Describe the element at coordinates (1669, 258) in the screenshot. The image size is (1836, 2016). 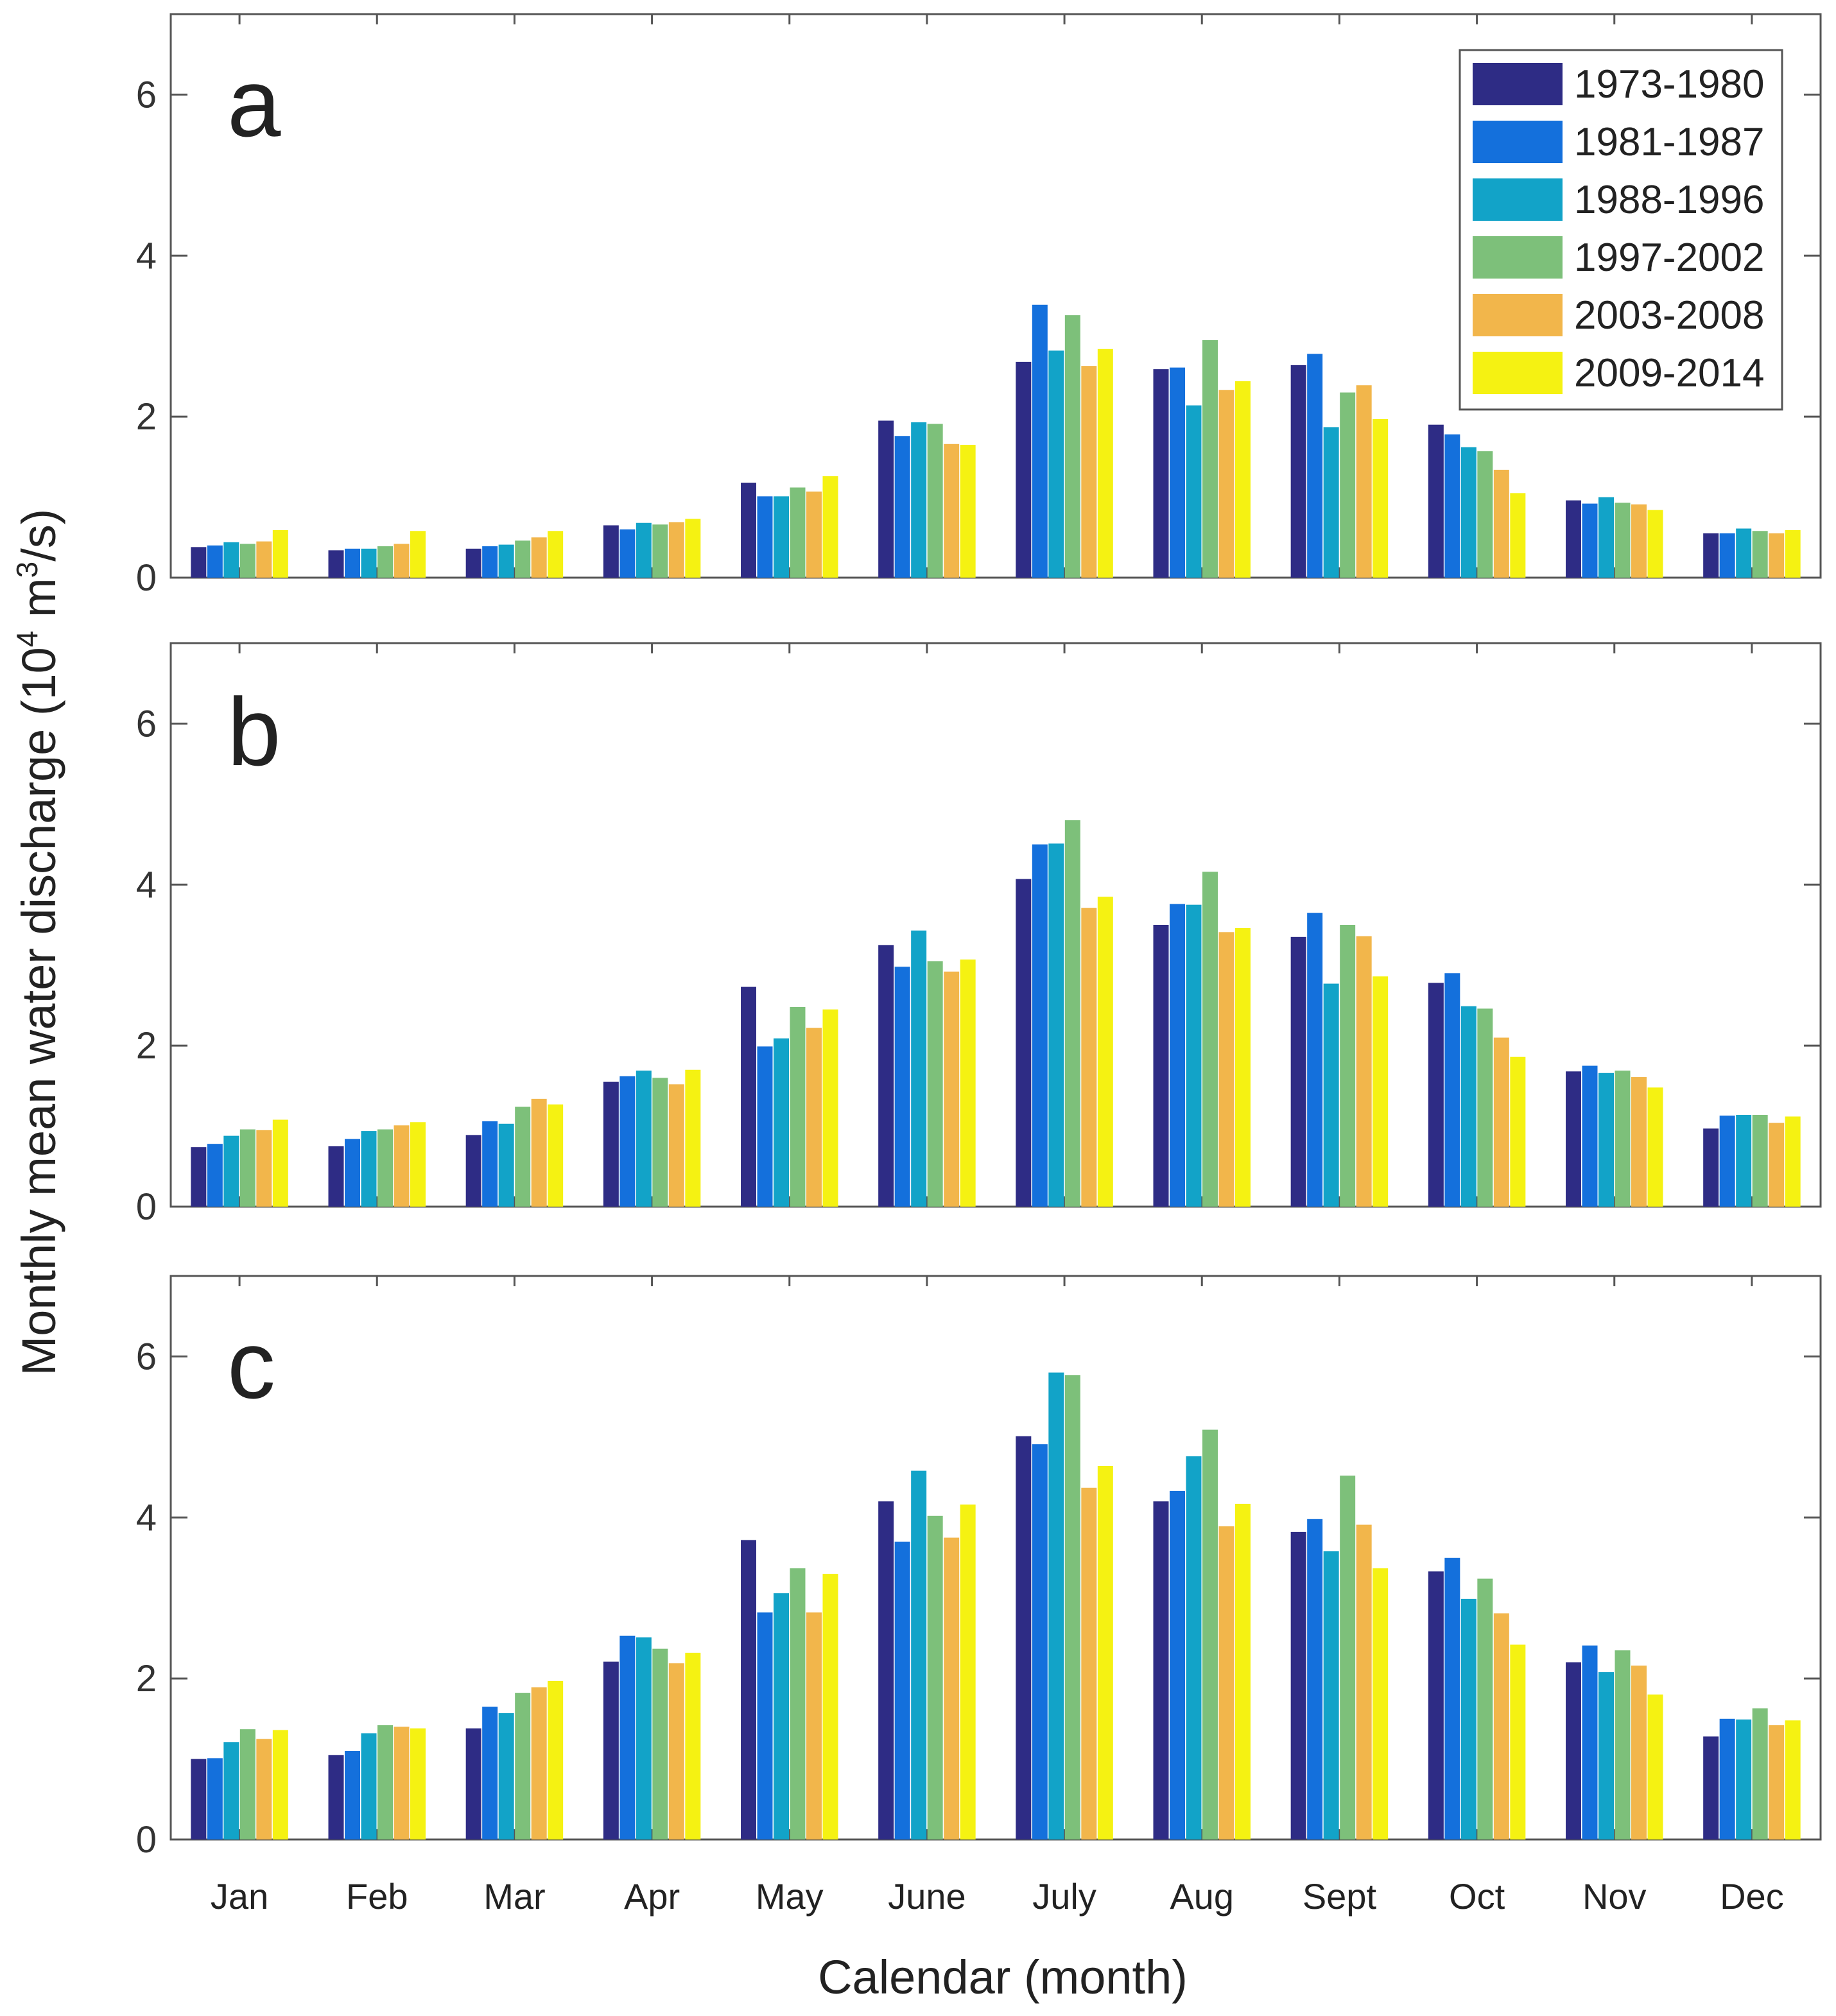
I see `legend-label-1997-2002: 1997-2002` at that location.